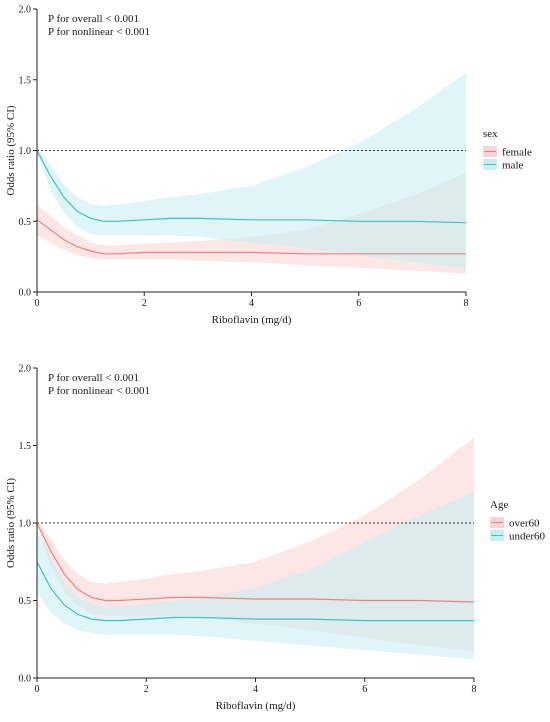  What do you see at coordinates (517, 153) in the screenshot?
I see `legend-label-female: female` at bounding box center [517, 153].